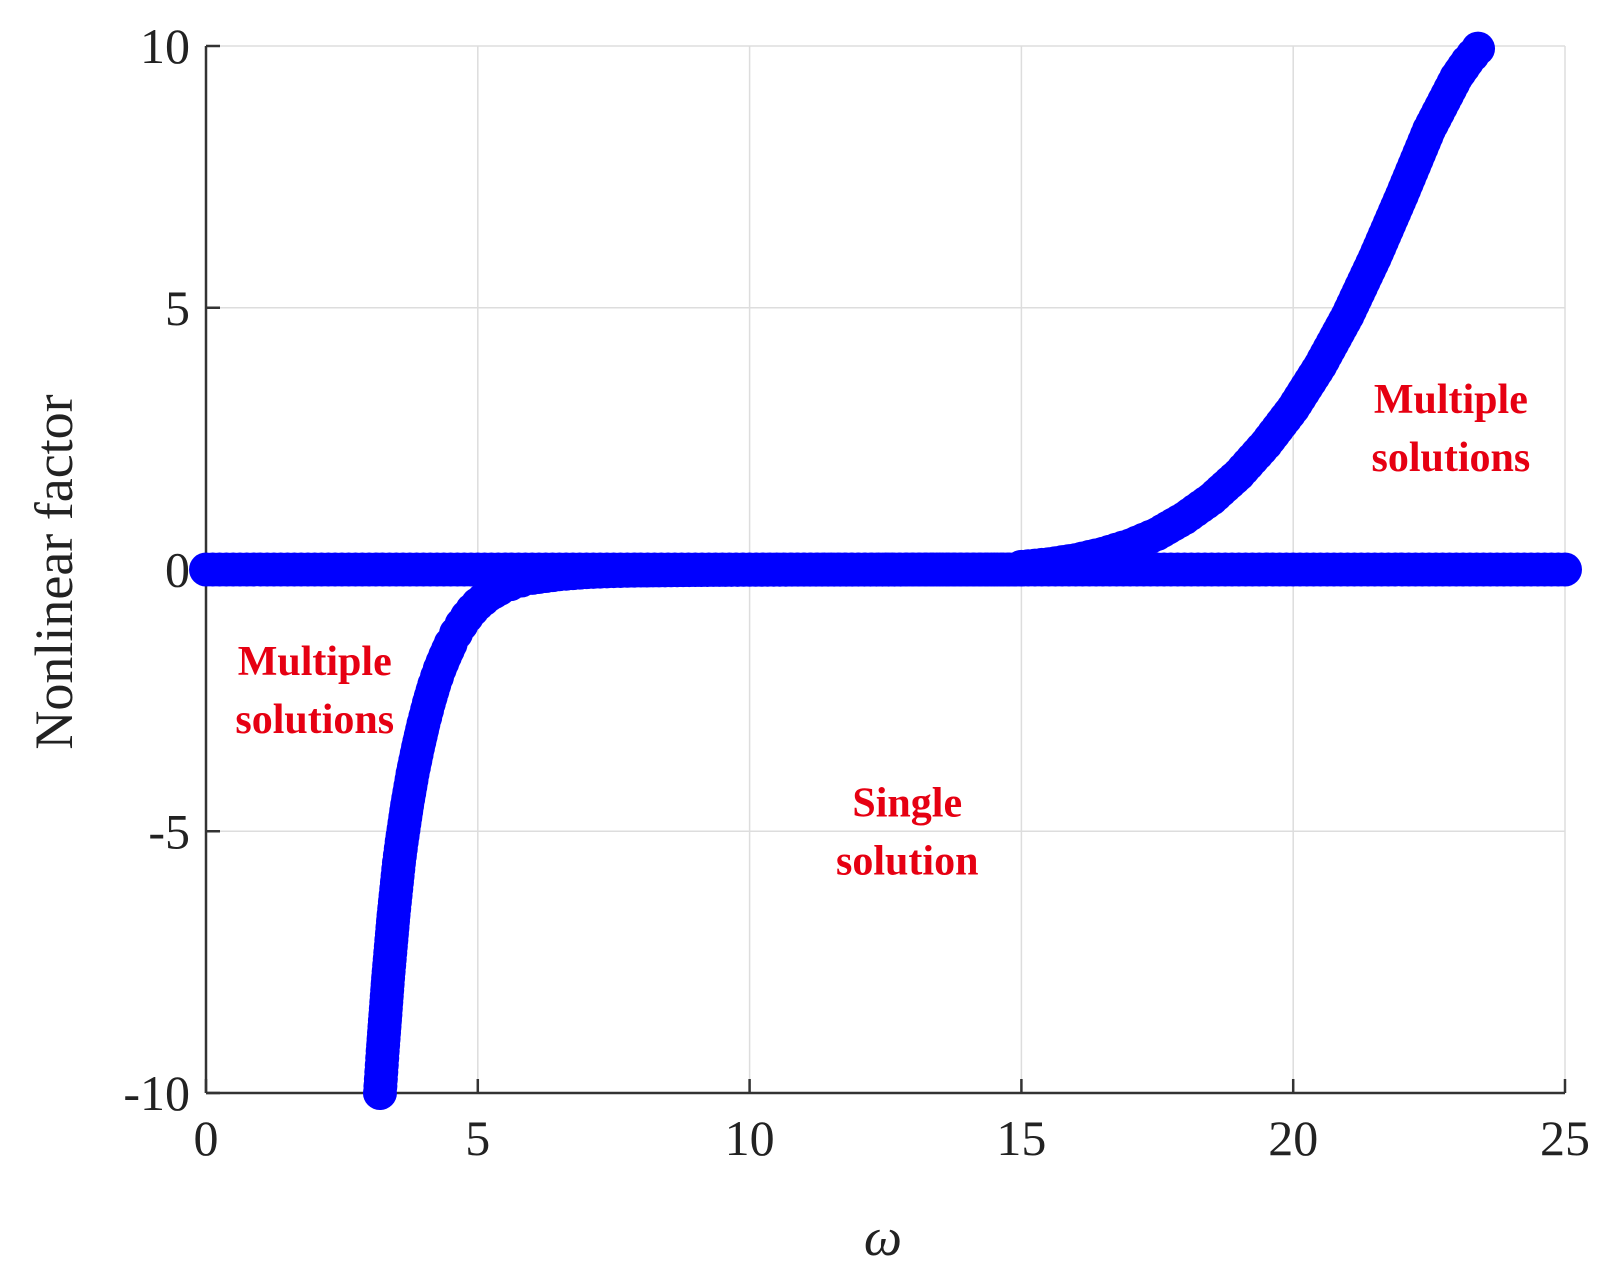  Describe the element at coordinates (156, 569) in the screenshot. I see `y-tick-labels: -10 -5 0 5 10` at that location.